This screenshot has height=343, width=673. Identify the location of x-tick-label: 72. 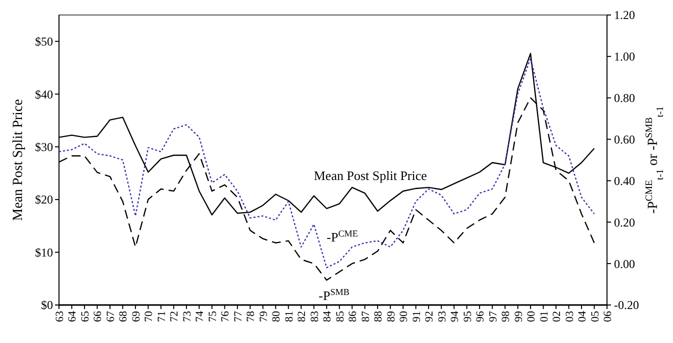
(174, 316).